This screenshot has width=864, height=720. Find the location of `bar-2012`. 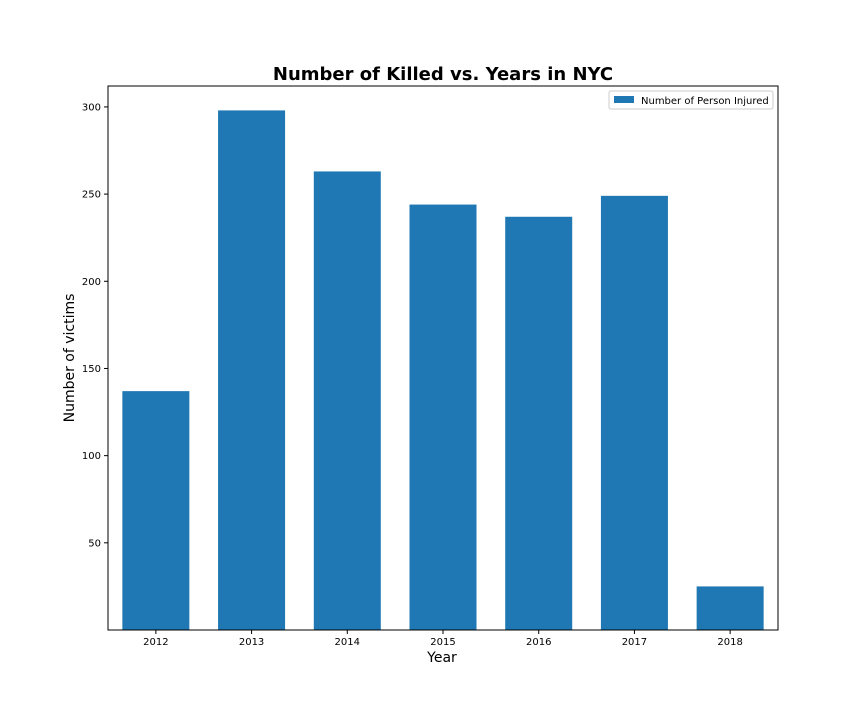

bar-2012 is located at coordinates (156, 510).